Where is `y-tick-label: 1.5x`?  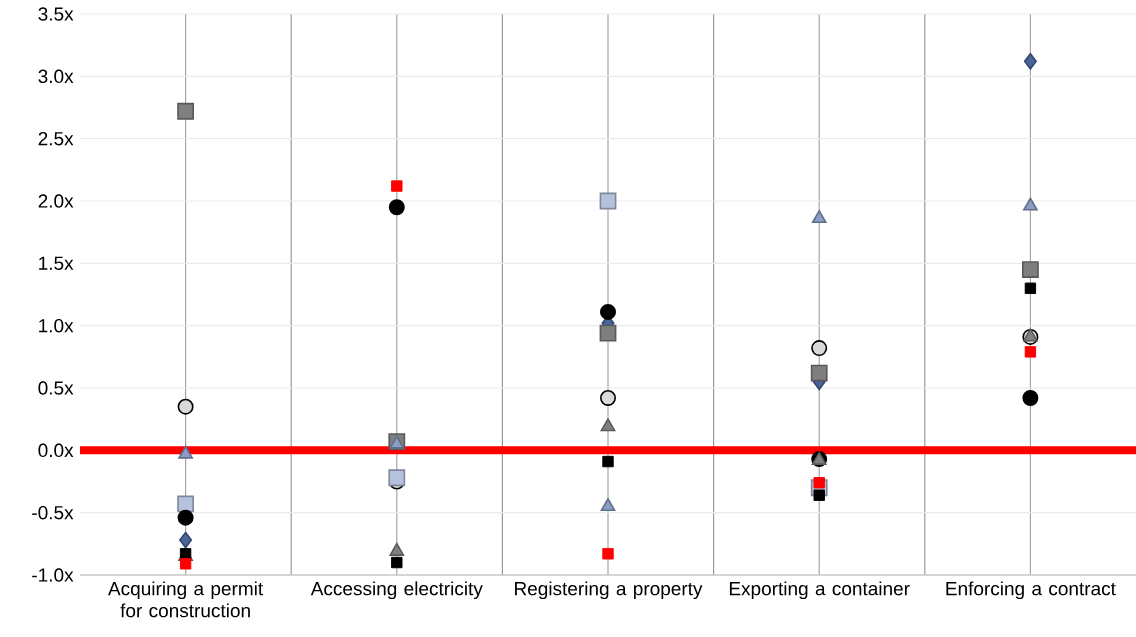 y-tick-label: 1.5x is located at coordinates (56, 263).